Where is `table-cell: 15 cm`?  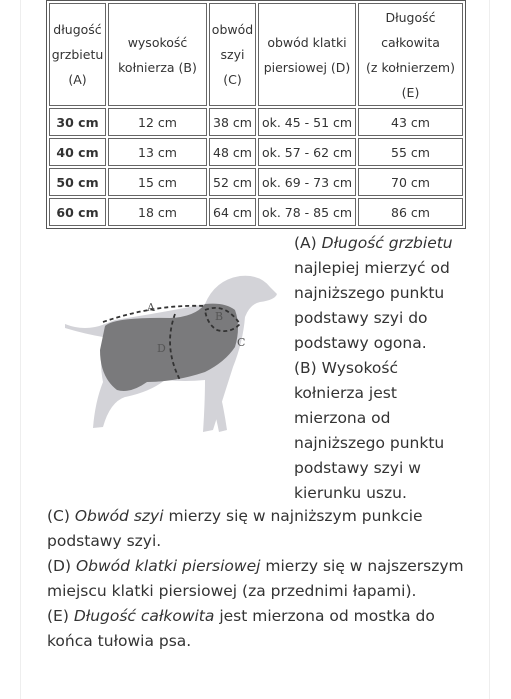 table-cell: 15 cm is located at coordinates (157, 182).